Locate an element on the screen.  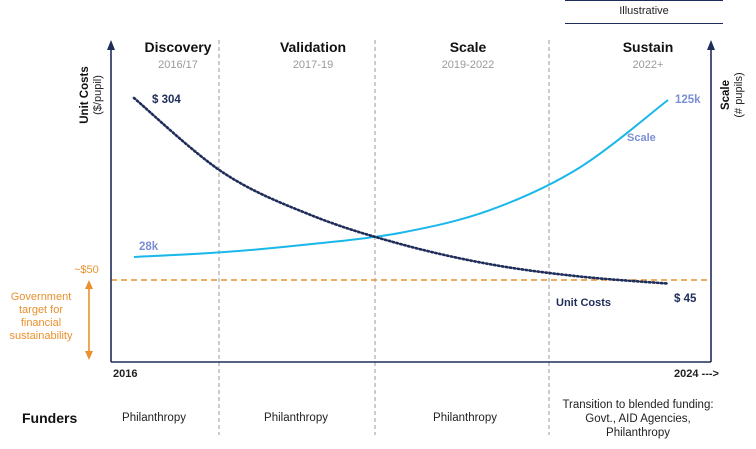
phase-name-4: Sustain is located at coordinates (648, 47).